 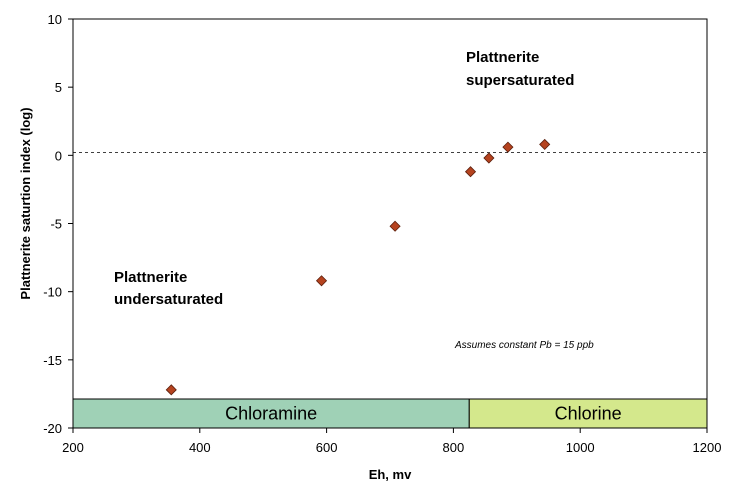 What do you see at coordinates (58, 155) in the screenshot?
I see `y-tick-label: 0` at bounding box center [58, 155].